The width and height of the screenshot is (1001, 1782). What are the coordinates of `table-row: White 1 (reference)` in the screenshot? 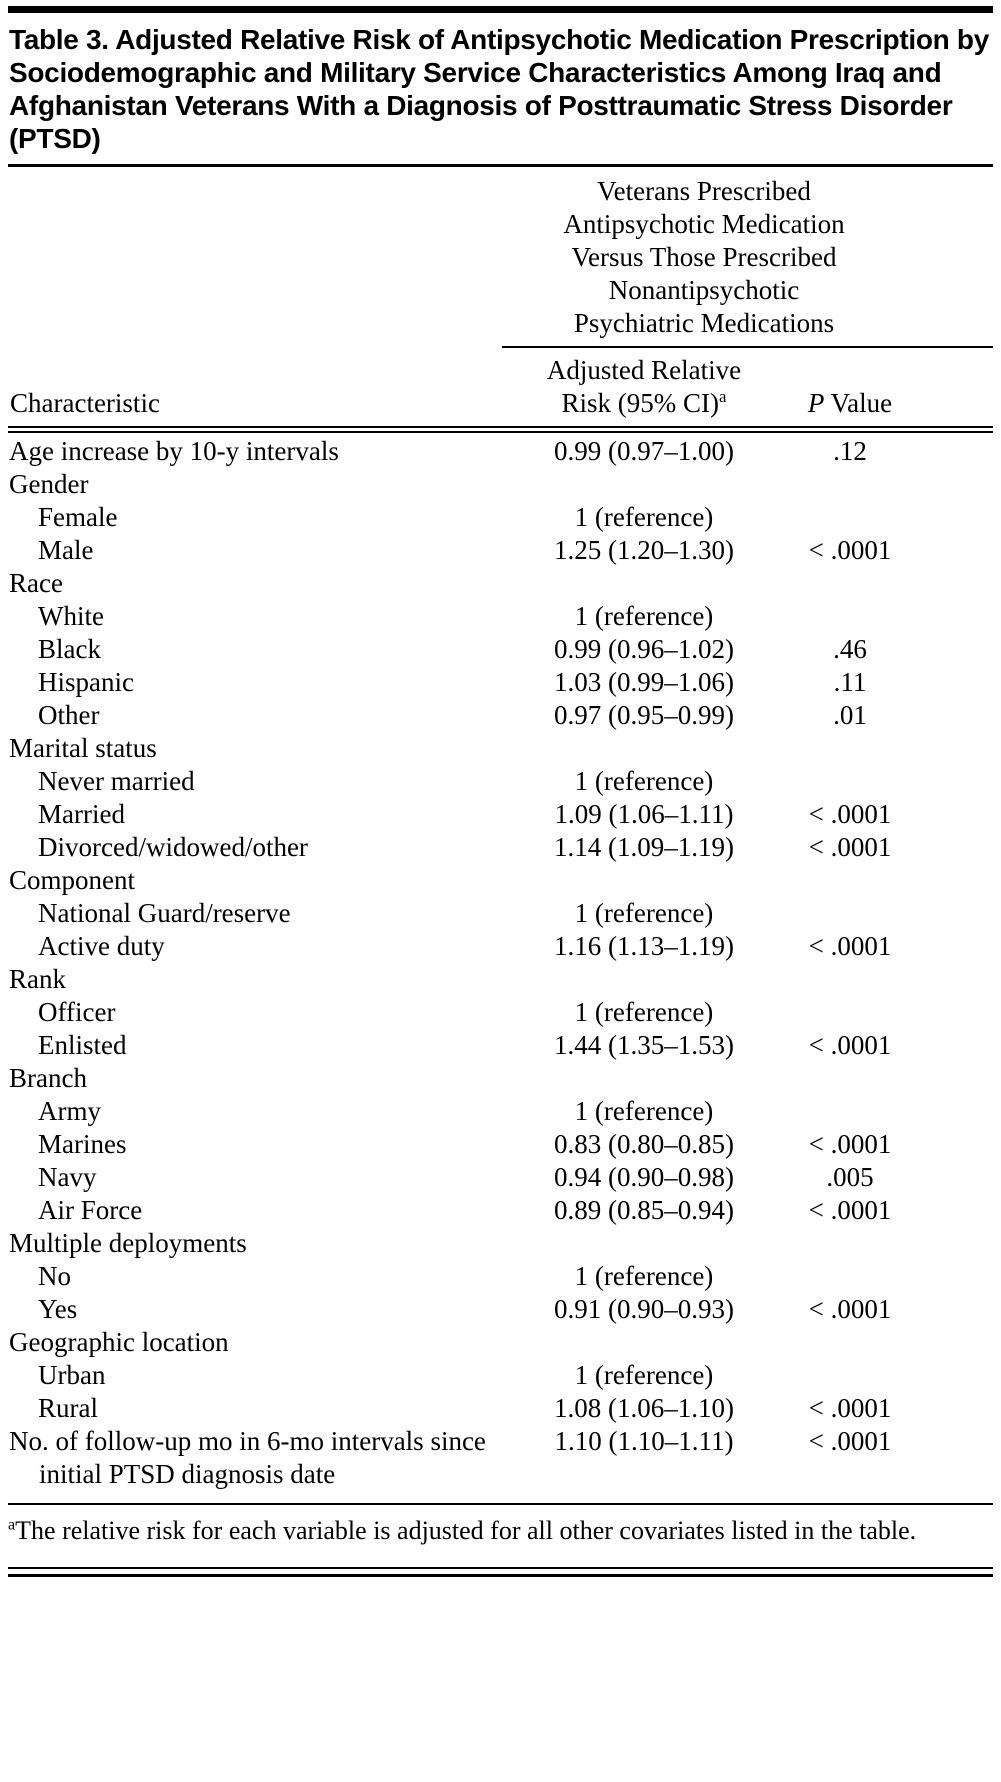 It's located at (500, 616).